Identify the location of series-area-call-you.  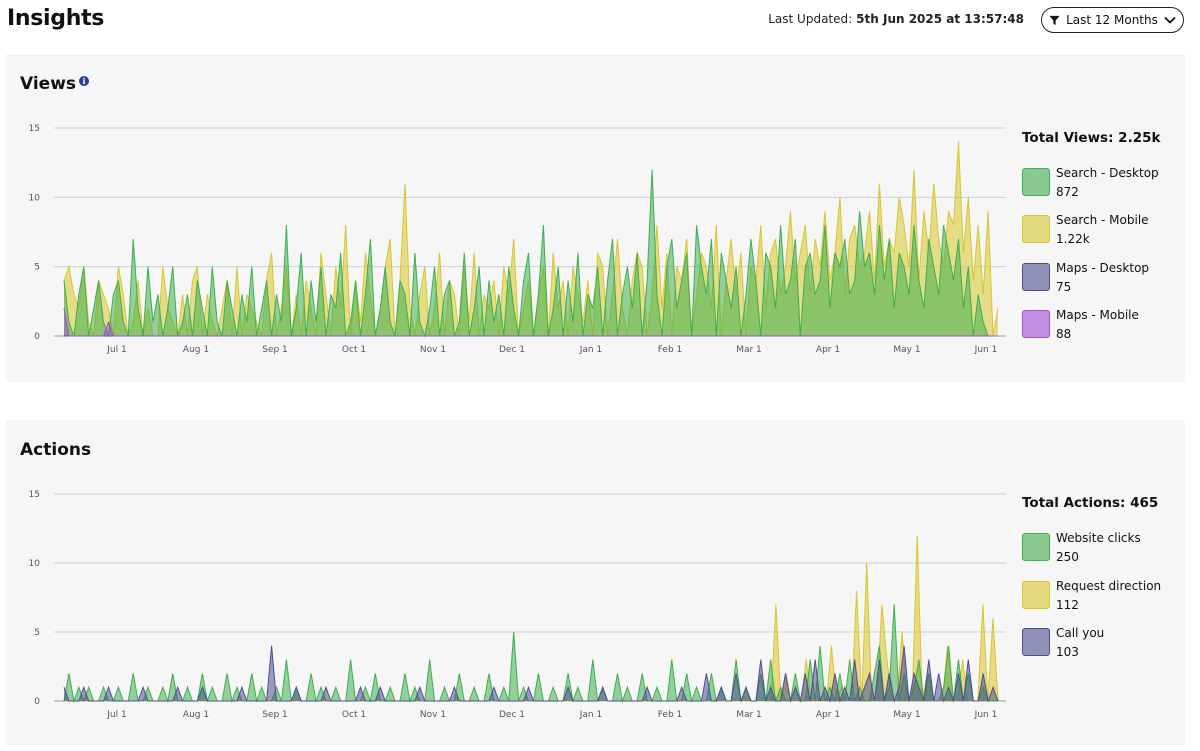
(531, 673).